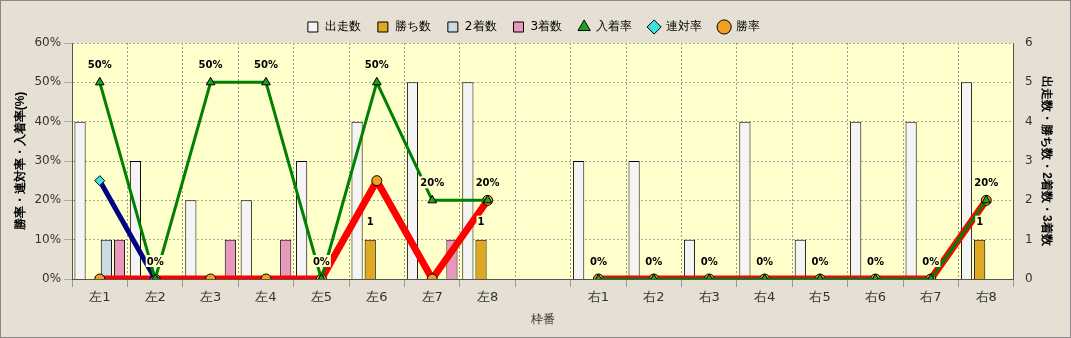 The height and width of the screenshot is (338, 1071). What do you see at coordinates (1028, 42) in the screenshot?
I see `y2-tick-label: 6` at bounding box center [1028, 42].